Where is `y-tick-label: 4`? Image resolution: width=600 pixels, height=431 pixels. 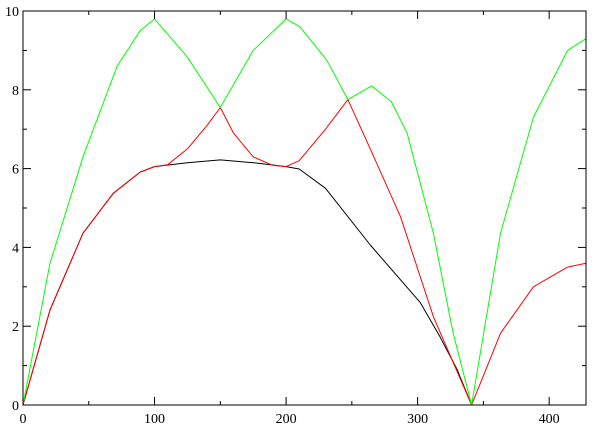
y-tick-label: 4 is located at coordinates (15, 248).